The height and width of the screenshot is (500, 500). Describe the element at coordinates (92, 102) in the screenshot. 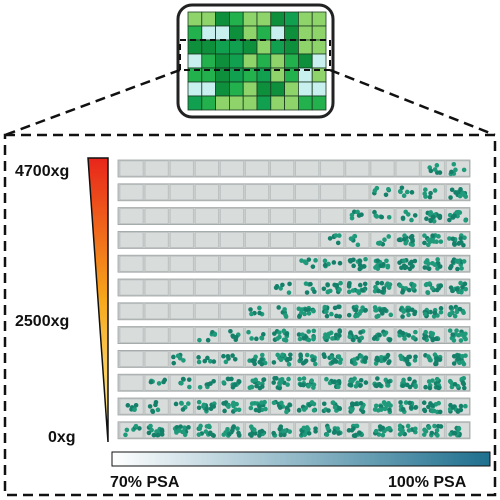

I see `zoom-line` at that location.